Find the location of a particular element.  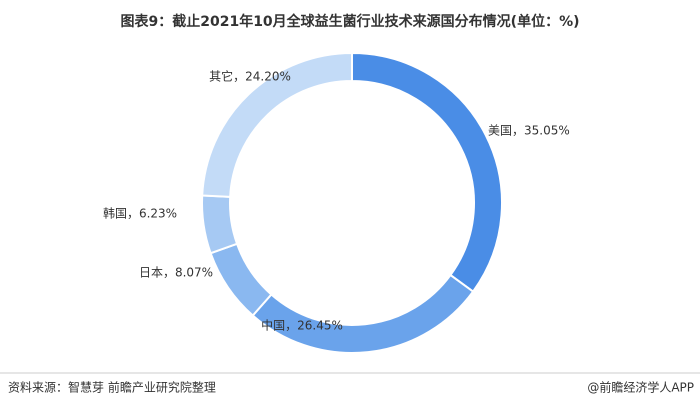

data-label: 日本，8.07% is located at coordinates (176, 273).